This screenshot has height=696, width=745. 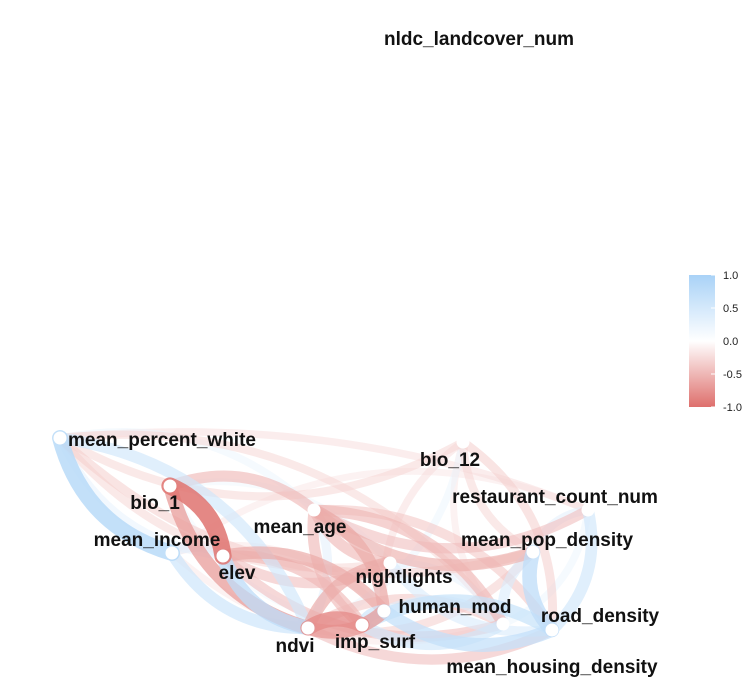 I want to click on color-legend: 1.0 0.5 0.0 -0.5 -1.0, so click(x=715, y=342).